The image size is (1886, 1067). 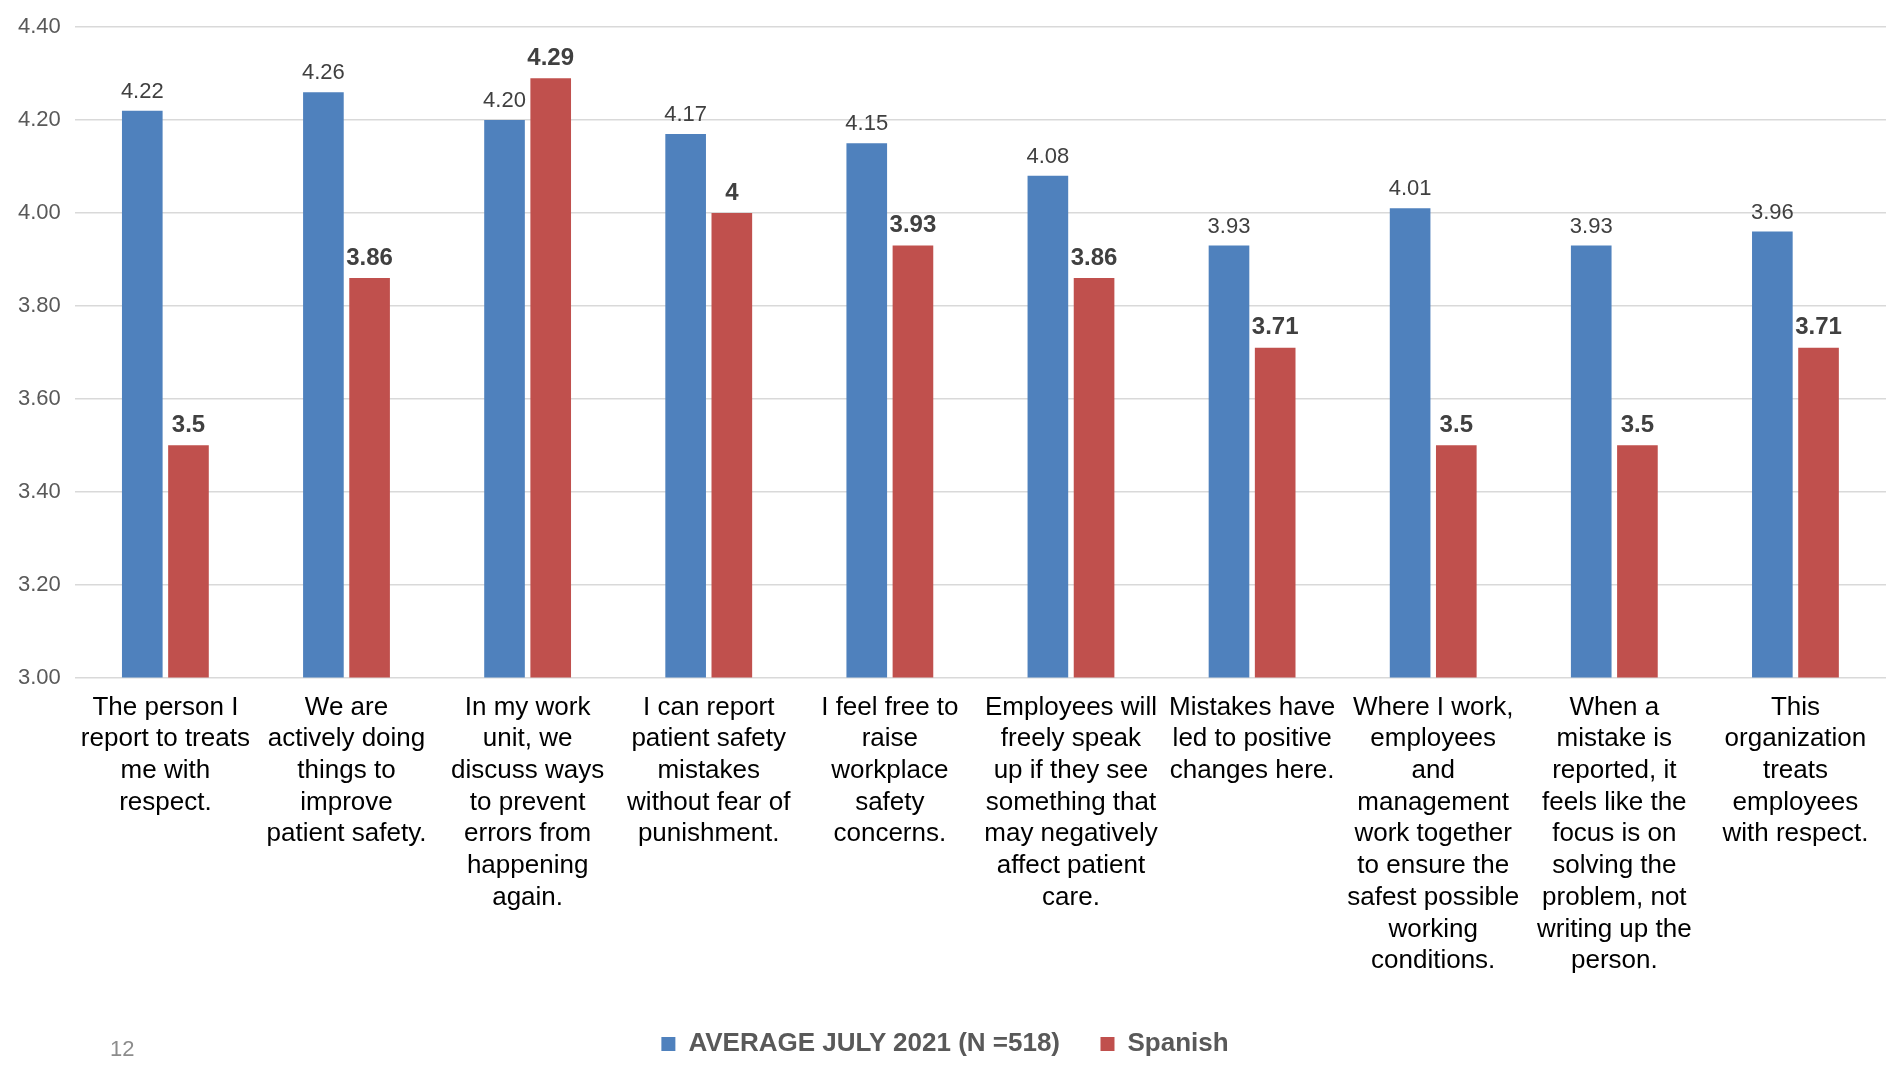 What do you see at coordinates (1772, 211) in the screenshot?
I see `data-label: 3.96` at bounding box center [1772, 211].